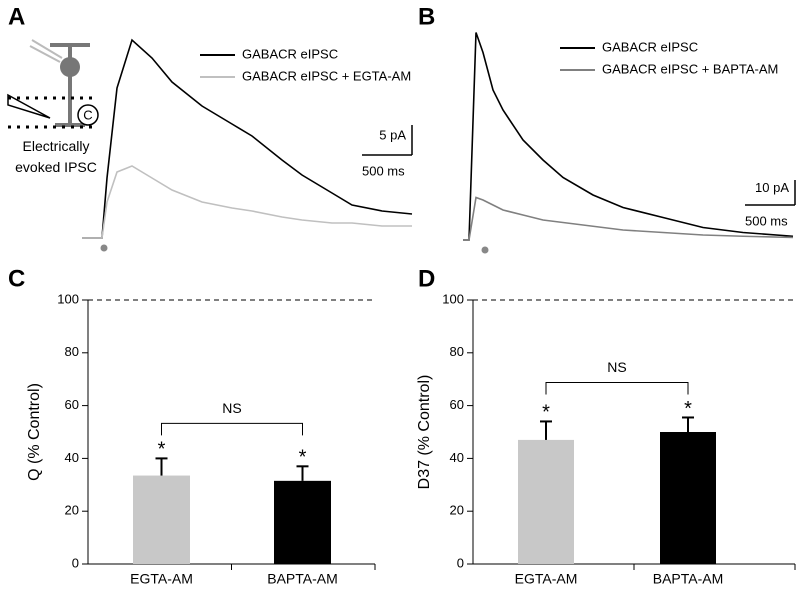 Image resolution: width=807 pixels, height=591 pixels. Describe the element at coordinates (426, 16) in the screenshot. I see `panel-label: B` at that location.